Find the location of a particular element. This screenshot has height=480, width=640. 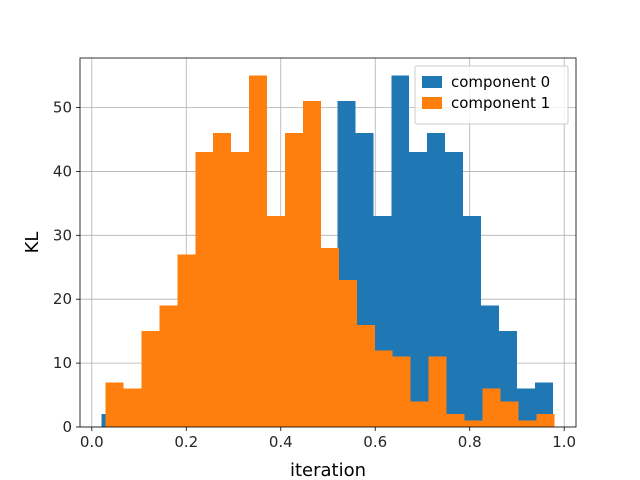

x-tick-label: 0.8 is located at coordinates (470, 442).